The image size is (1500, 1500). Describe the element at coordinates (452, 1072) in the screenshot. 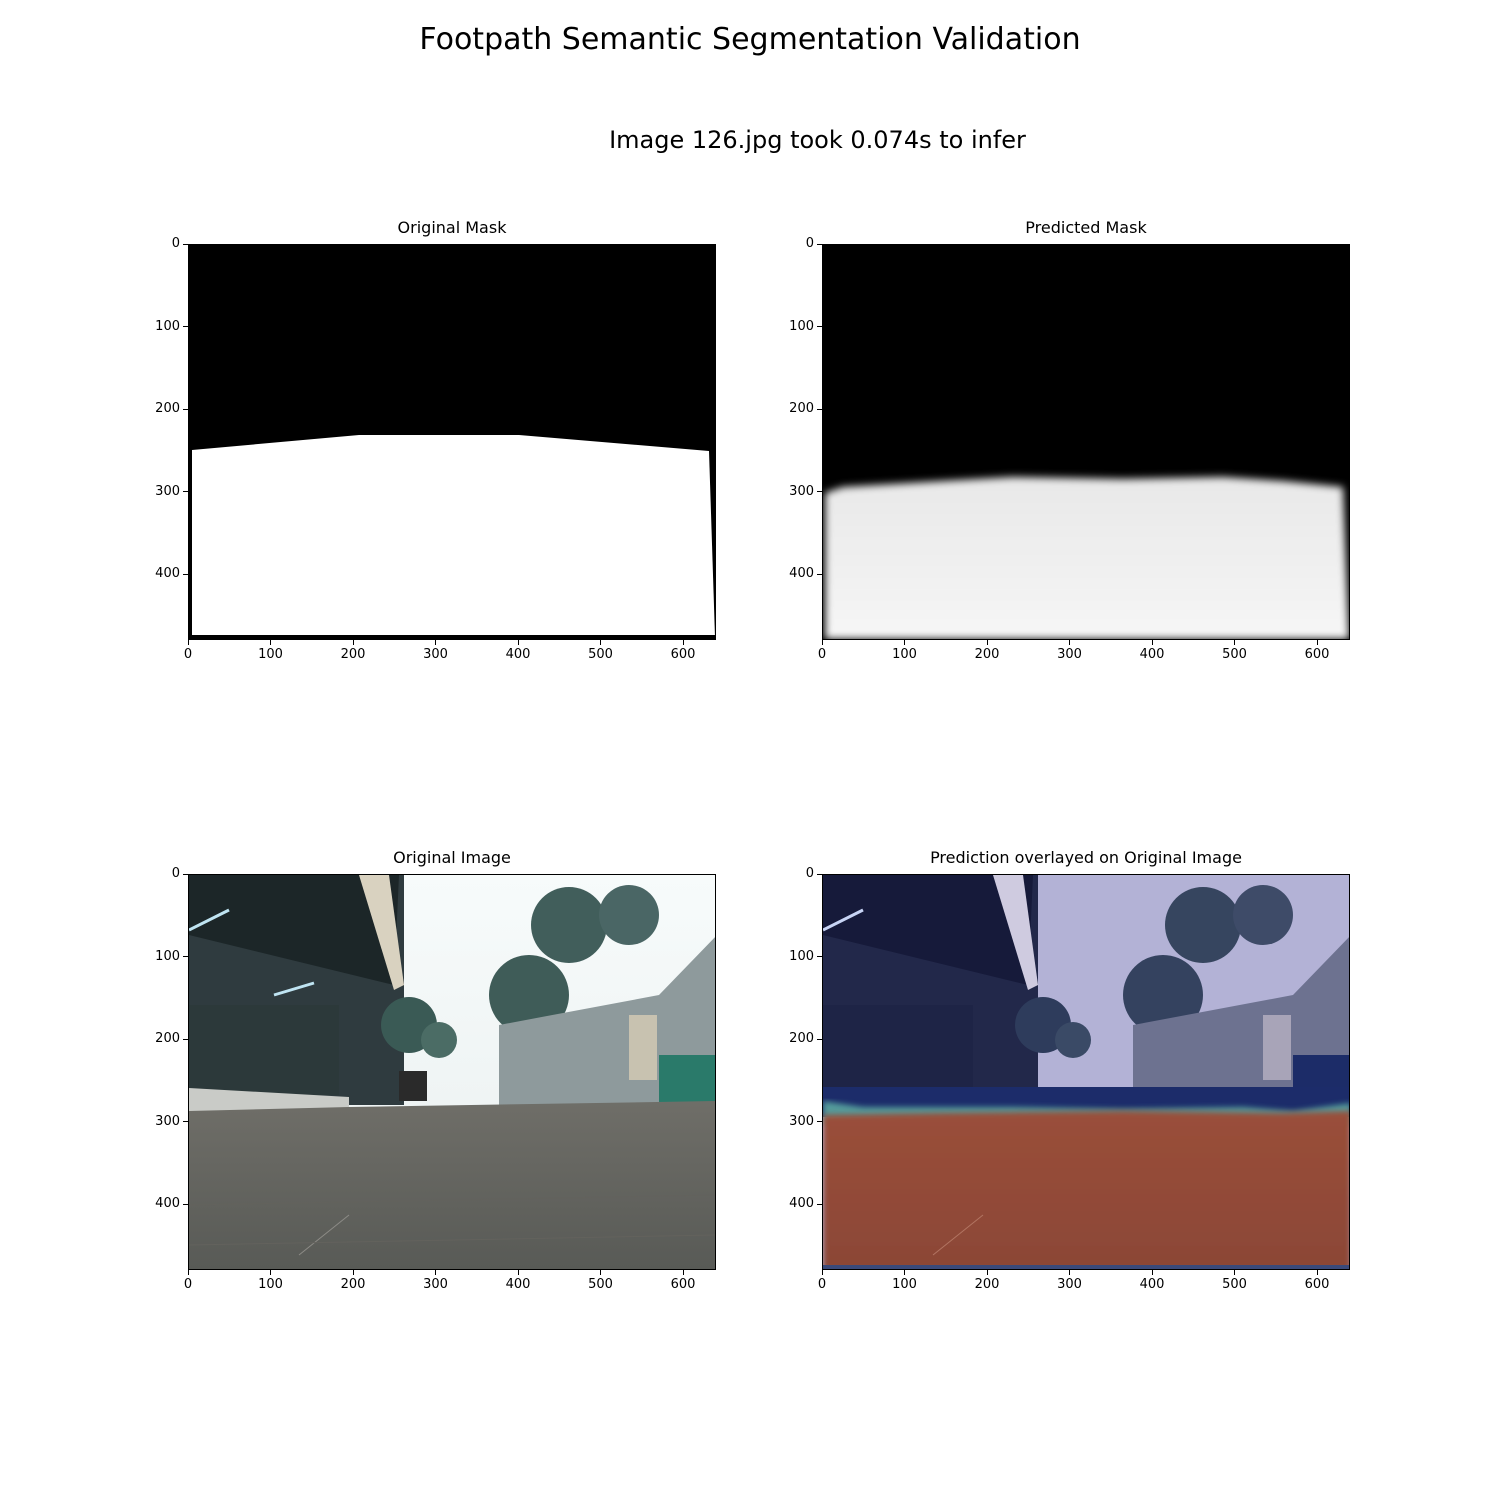

I see `original-photo` at that location.